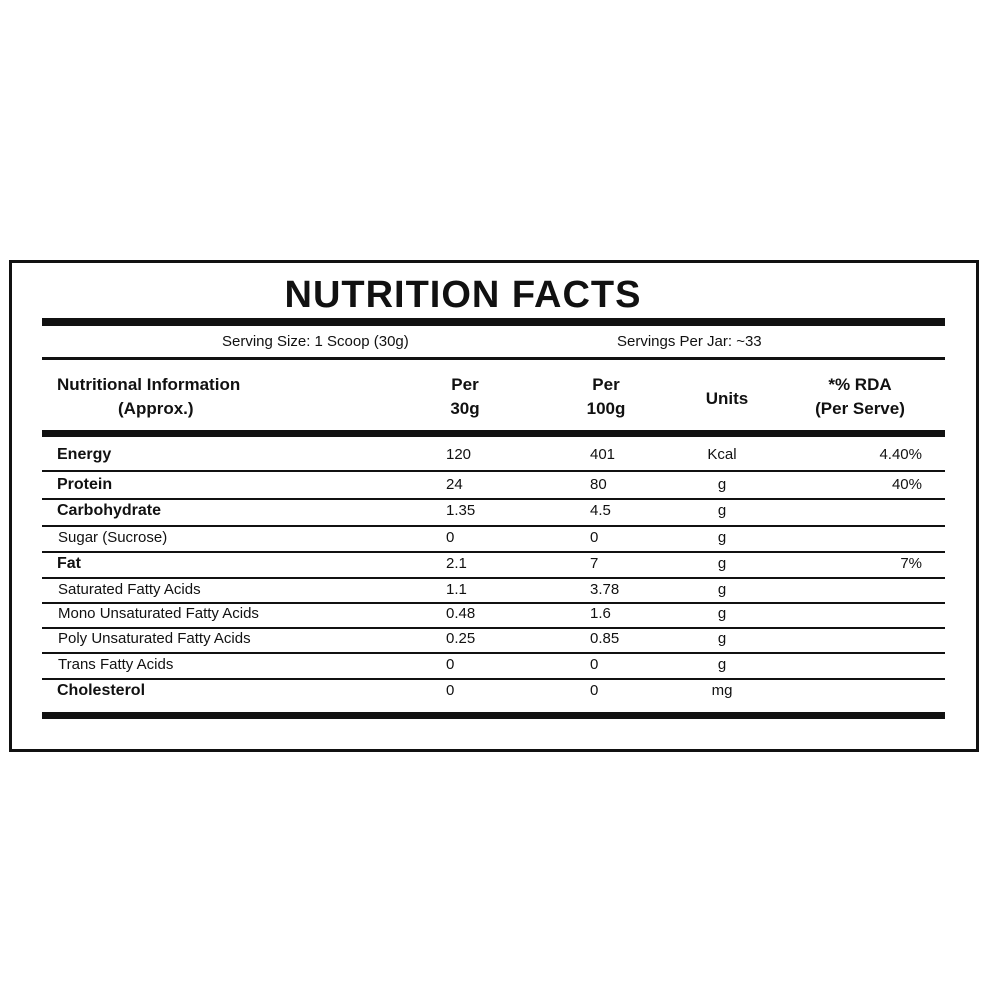 This screenshot has width=1000, height=1000. Describe the element at coordinates (129, 589) in the screenshot. I see `nutrient-name: Saturated Fatty Acids` at that location.